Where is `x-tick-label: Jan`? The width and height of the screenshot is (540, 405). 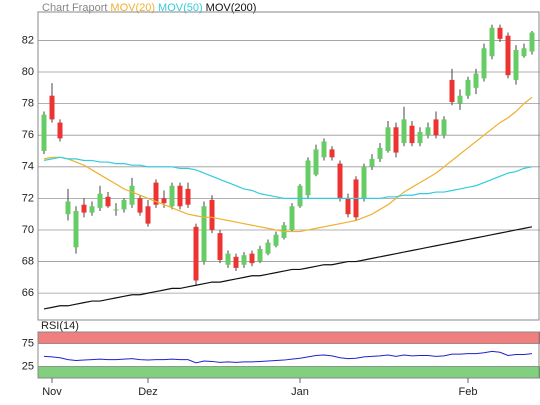 x-tick-label: Jan is located at coordinates (300, 392).